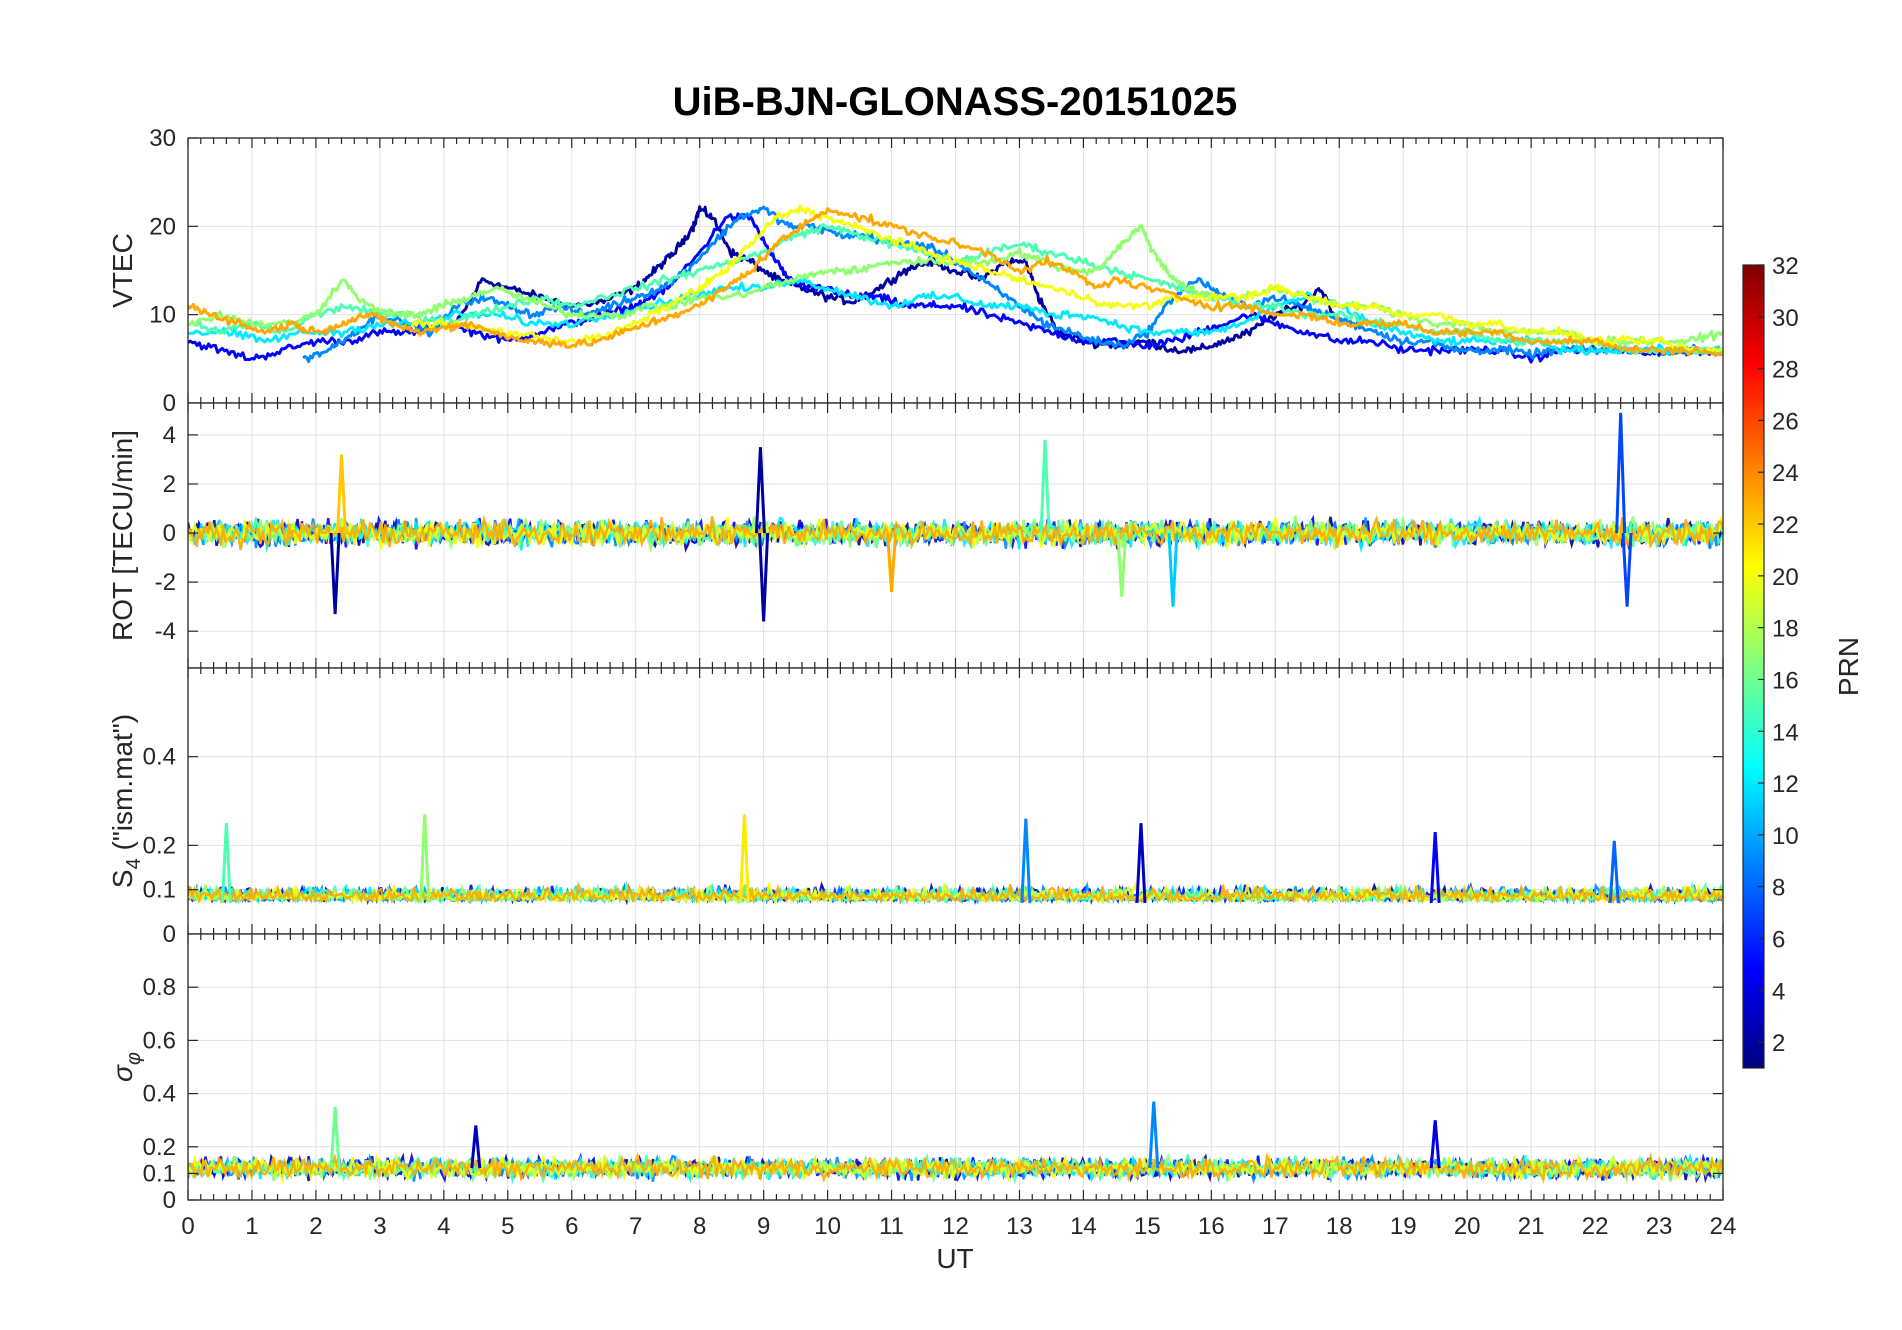 The height and width of the screenshot is (1330, 1902). I want to click on colorbar-tick-label: 24, so click(1785, 473).